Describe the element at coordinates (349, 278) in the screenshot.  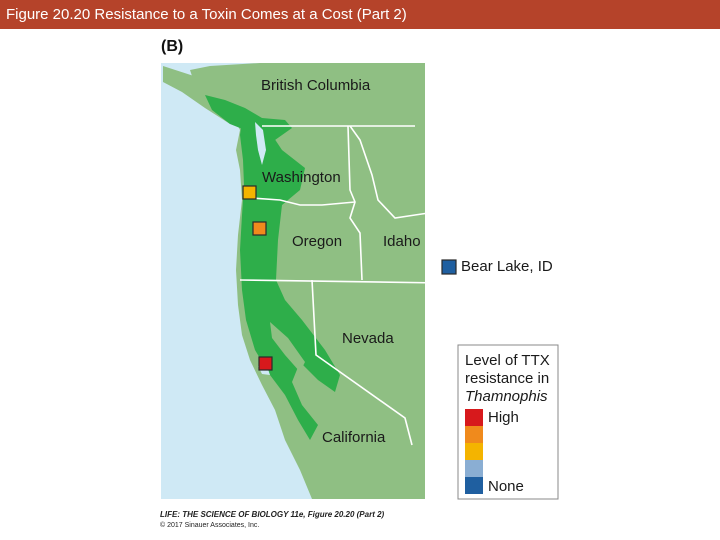
I see `site-markers` at that location.